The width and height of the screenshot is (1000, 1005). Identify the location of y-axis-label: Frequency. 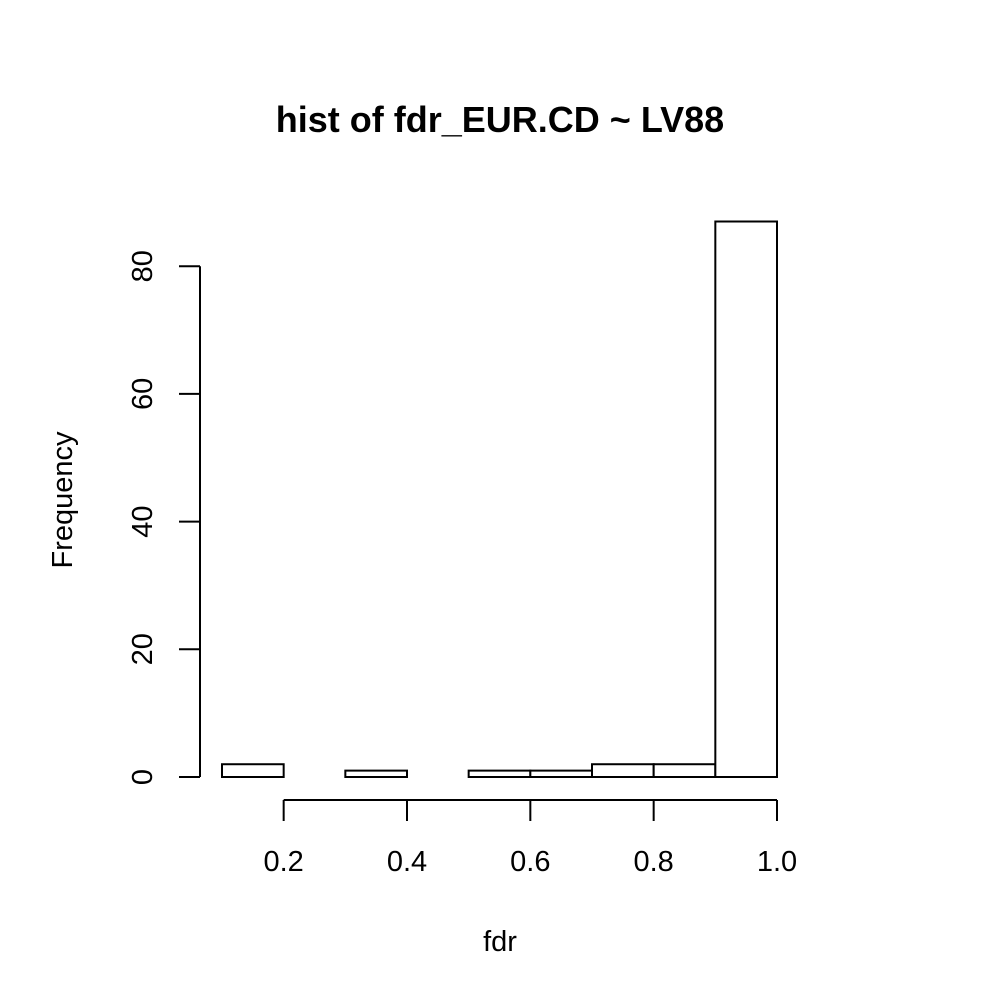
(63, 500).